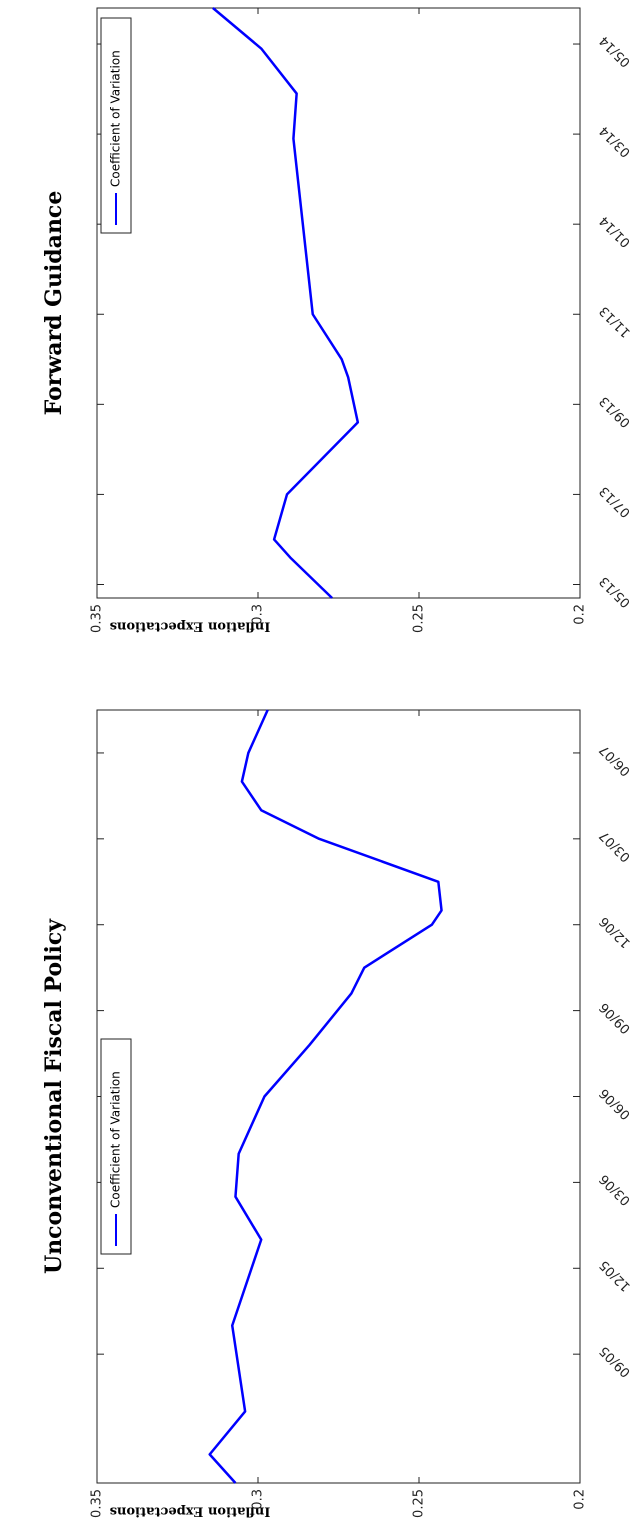 Image resolution: width=640 pixels, height=1522 pixels. What do you see at coordinates (615, 1103) in the screenshot?
I see `x-tick-label: 06/06` at bounding box center [615, 1103].